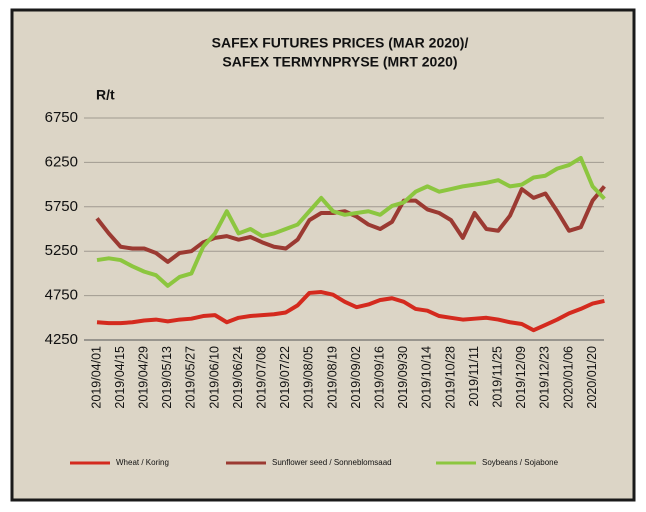  I want to click on x-tick-label: 2019/12/23, so click(545, 377).